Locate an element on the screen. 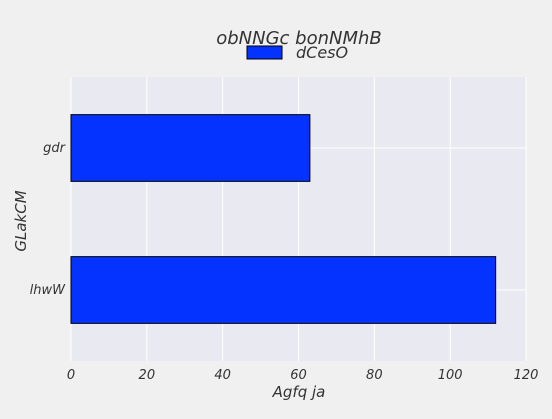 This screenshot has width=552, height=419. y-axis-label: GLakCM is located at coordinates (21, 220).